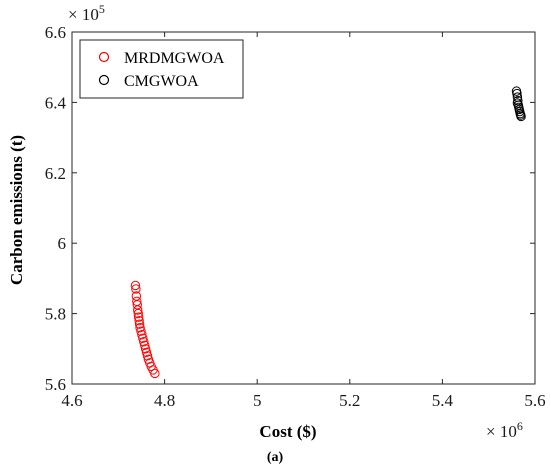 The width and height of the screenshot is (550, 472). I want to click on y-axis-exponent-label: × 10⁵, so click(86, 13).